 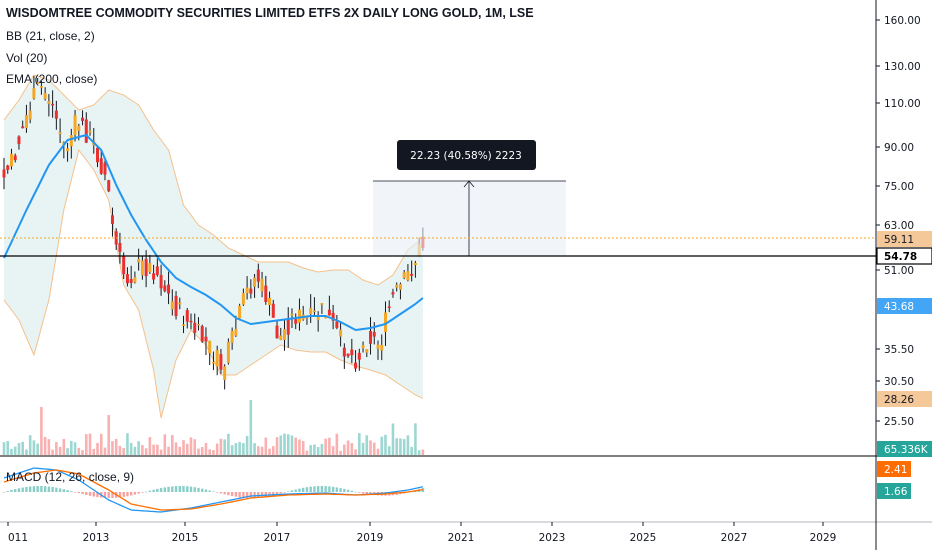 What do you see at coordinates (899, 240) in the screenshot?
I see `svg-text: 59.11` at bounding box center [899, 240].